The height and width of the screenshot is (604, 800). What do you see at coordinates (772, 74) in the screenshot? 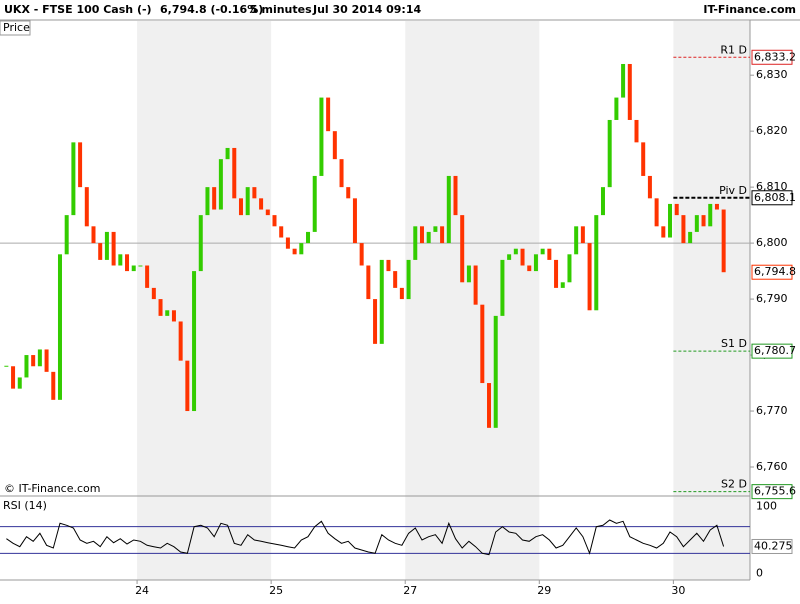
I see `y-tick-label: 6,830` at bounding box center [772, 74].